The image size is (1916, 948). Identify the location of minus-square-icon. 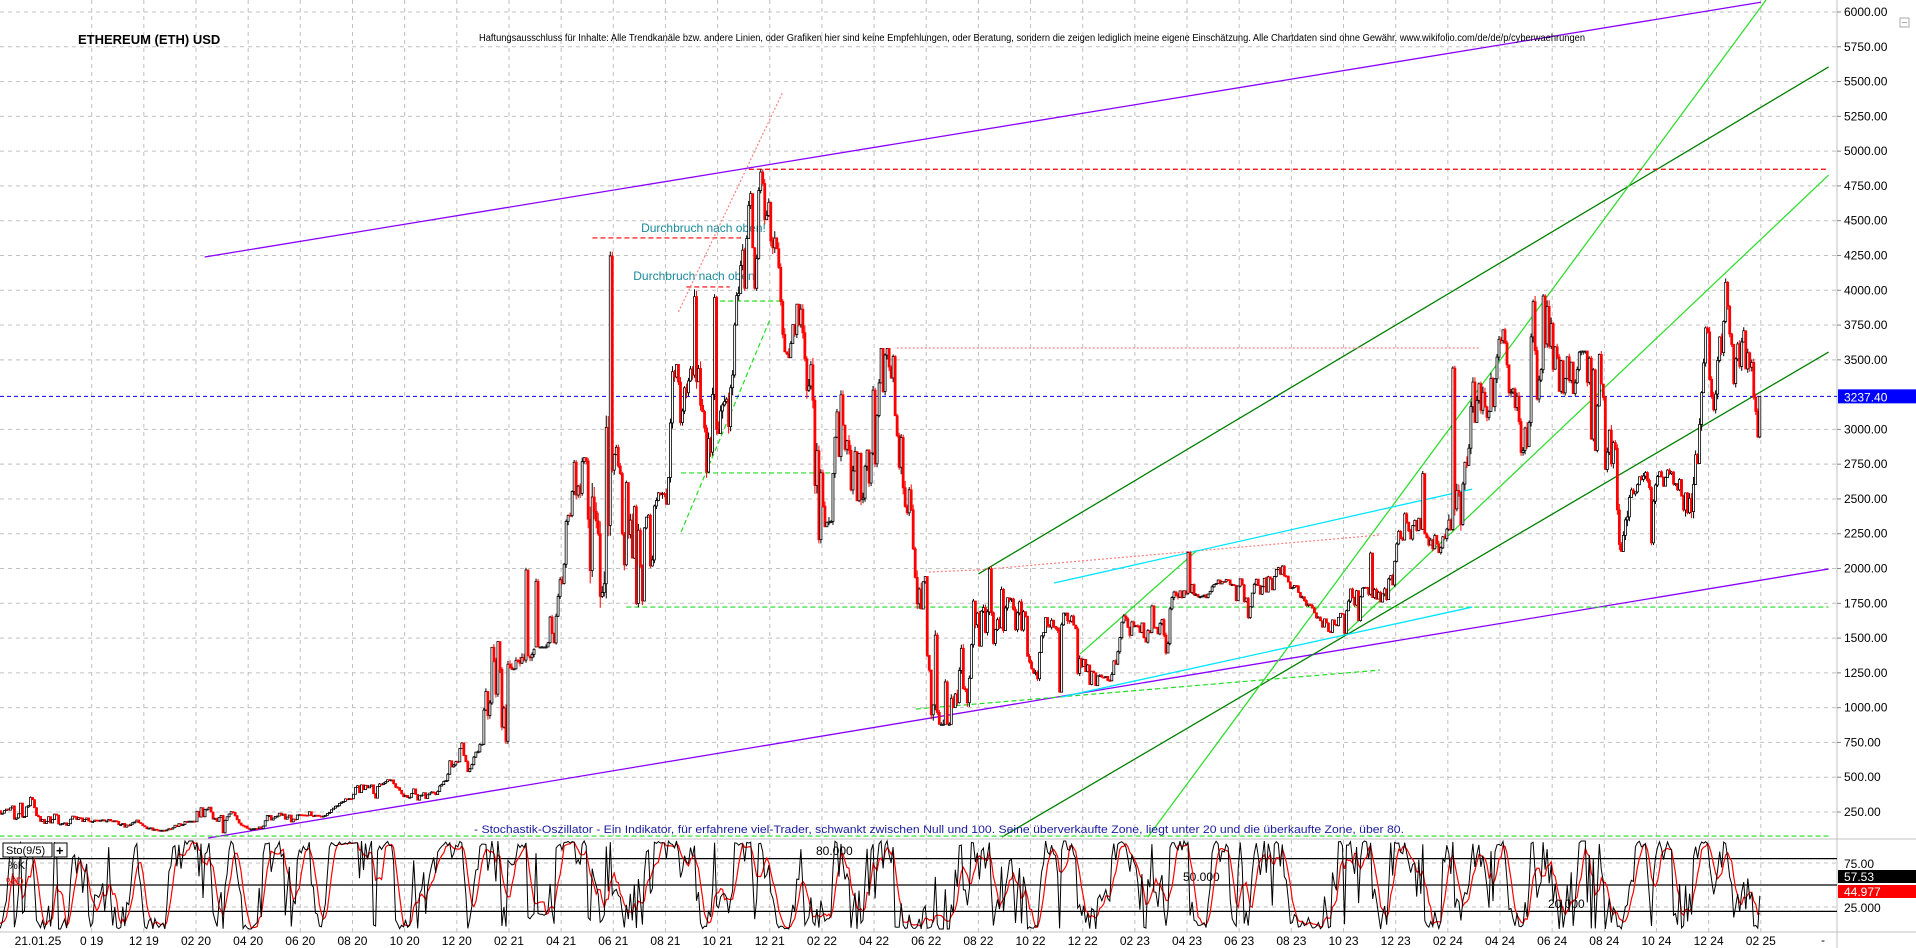
(1904, 22).